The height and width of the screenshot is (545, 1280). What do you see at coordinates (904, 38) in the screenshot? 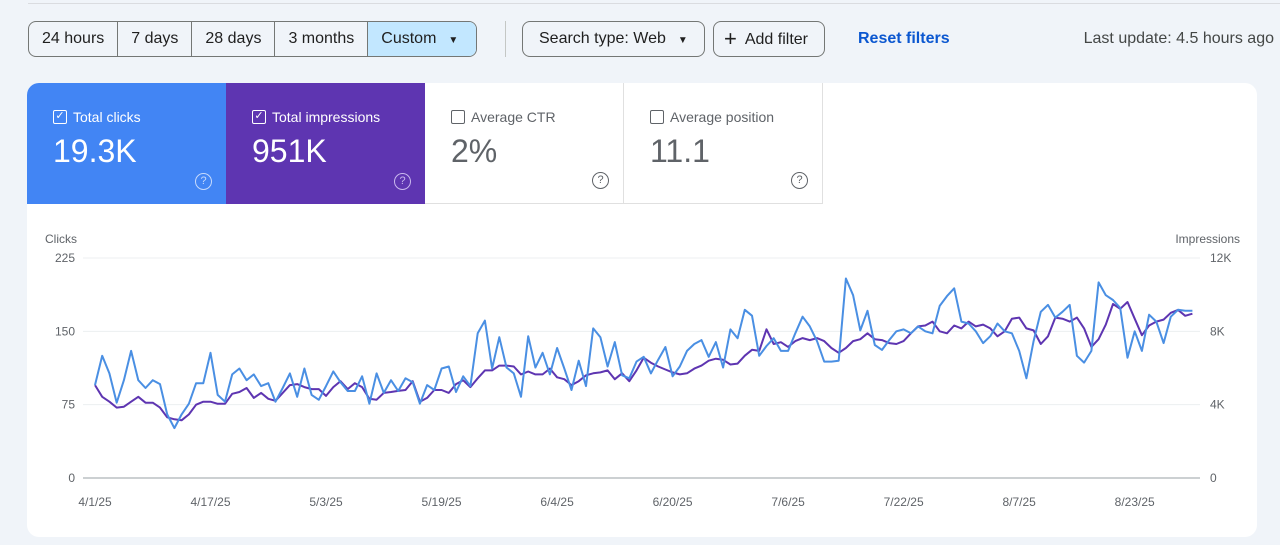
I see `reset-filters-link: Reset filters` at bounding box center [904, 38].